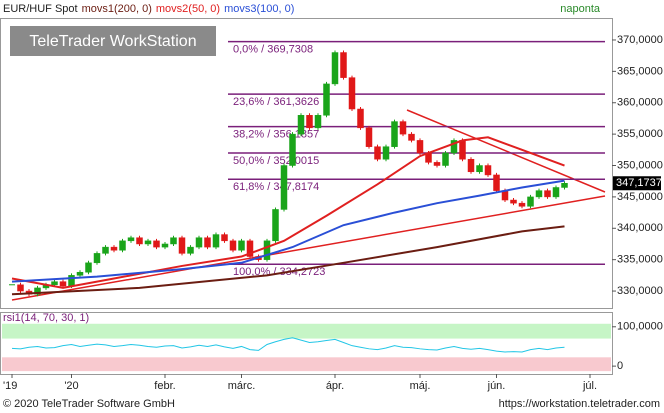  What do you see at coordinates (46, 318) in the screenshot?
I see `rsi-label: rsi1(14, 70, 30, 1)` at bounding box center [46, 318].